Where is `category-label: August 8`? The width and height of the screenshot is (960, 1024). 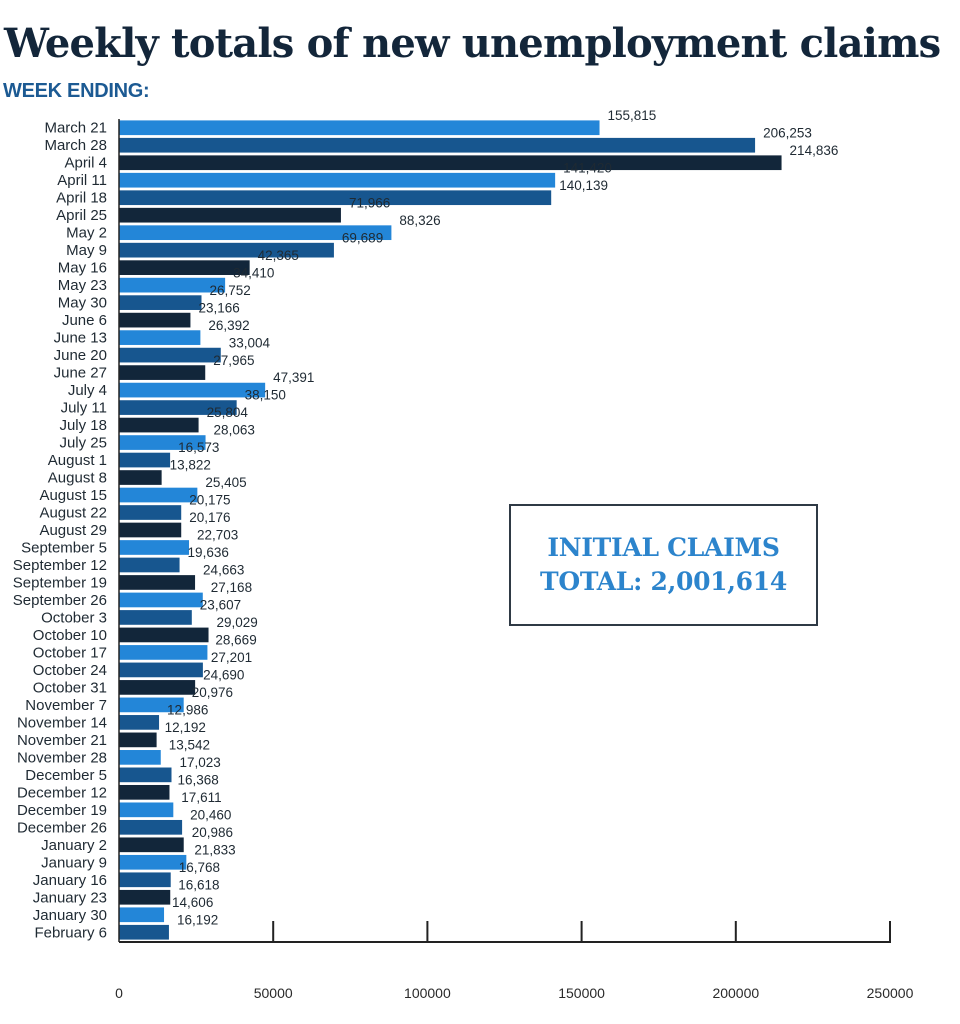
category-label: August 8 is located at coordinates (77, 478).